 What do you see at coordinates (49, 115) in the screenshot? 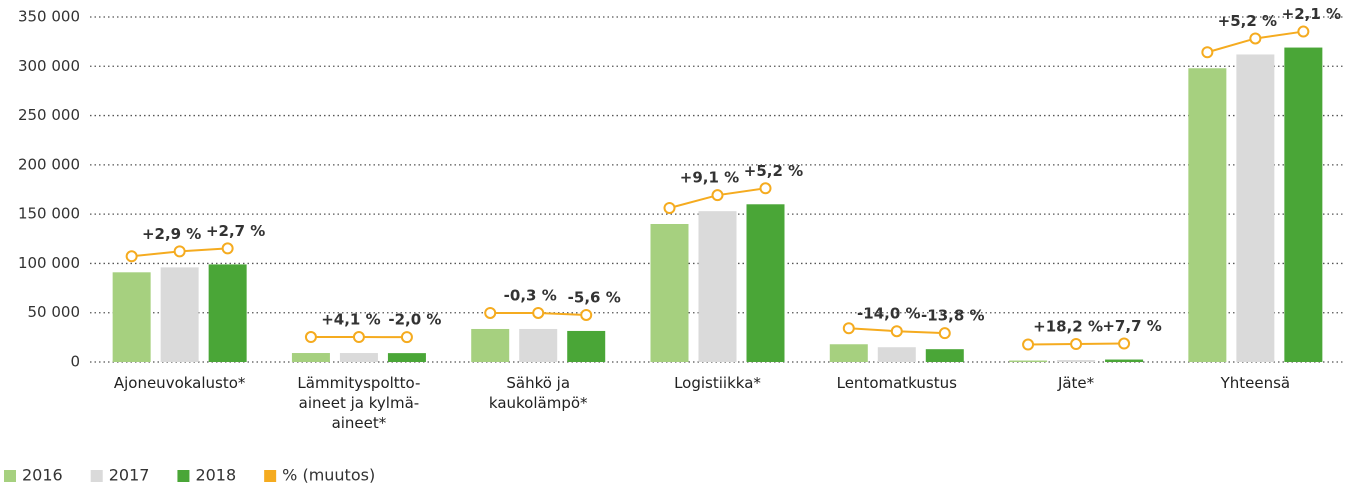
I see `y-tick-label: 250 000` at bounding box center [49, 115].